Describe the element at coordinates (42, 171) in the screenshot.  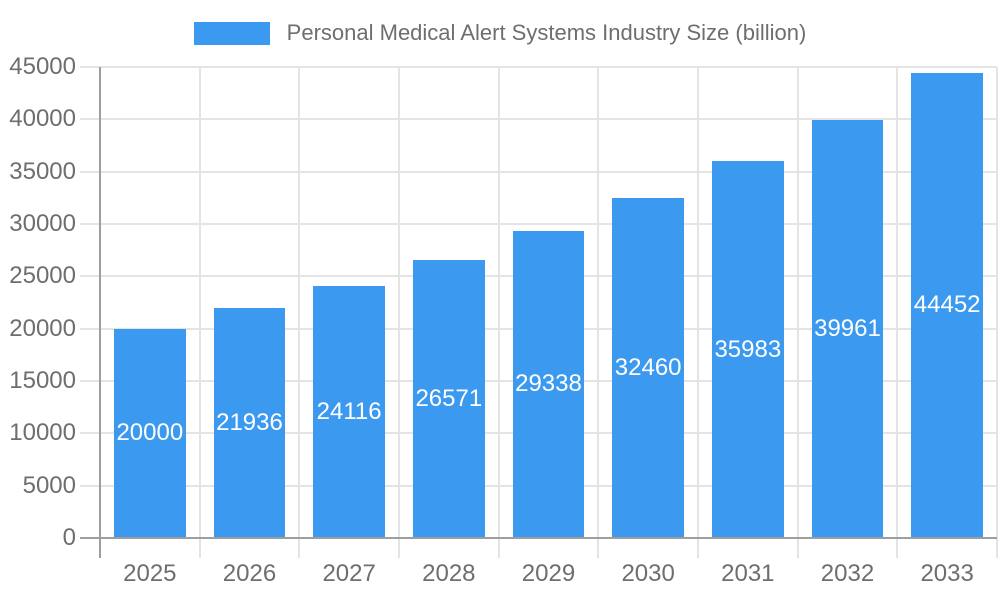
I see `y-axis-tick-label: 35000` at that location.